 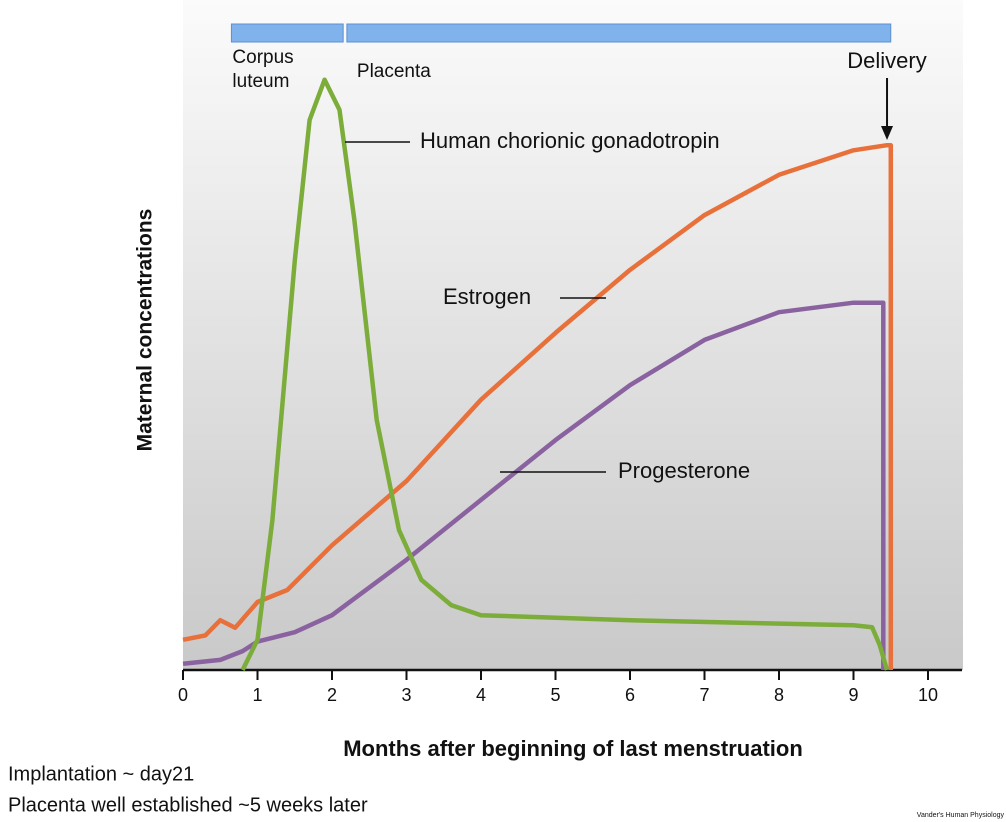 I want to click on x-tick-label: 4, so click(x=481, y=695).